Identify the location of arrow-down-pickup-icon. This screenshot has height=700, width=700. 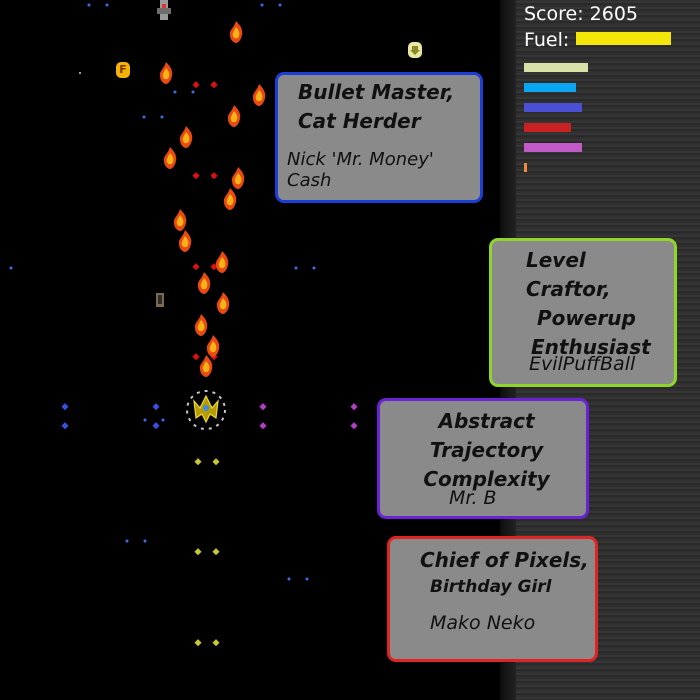
(415, 50).